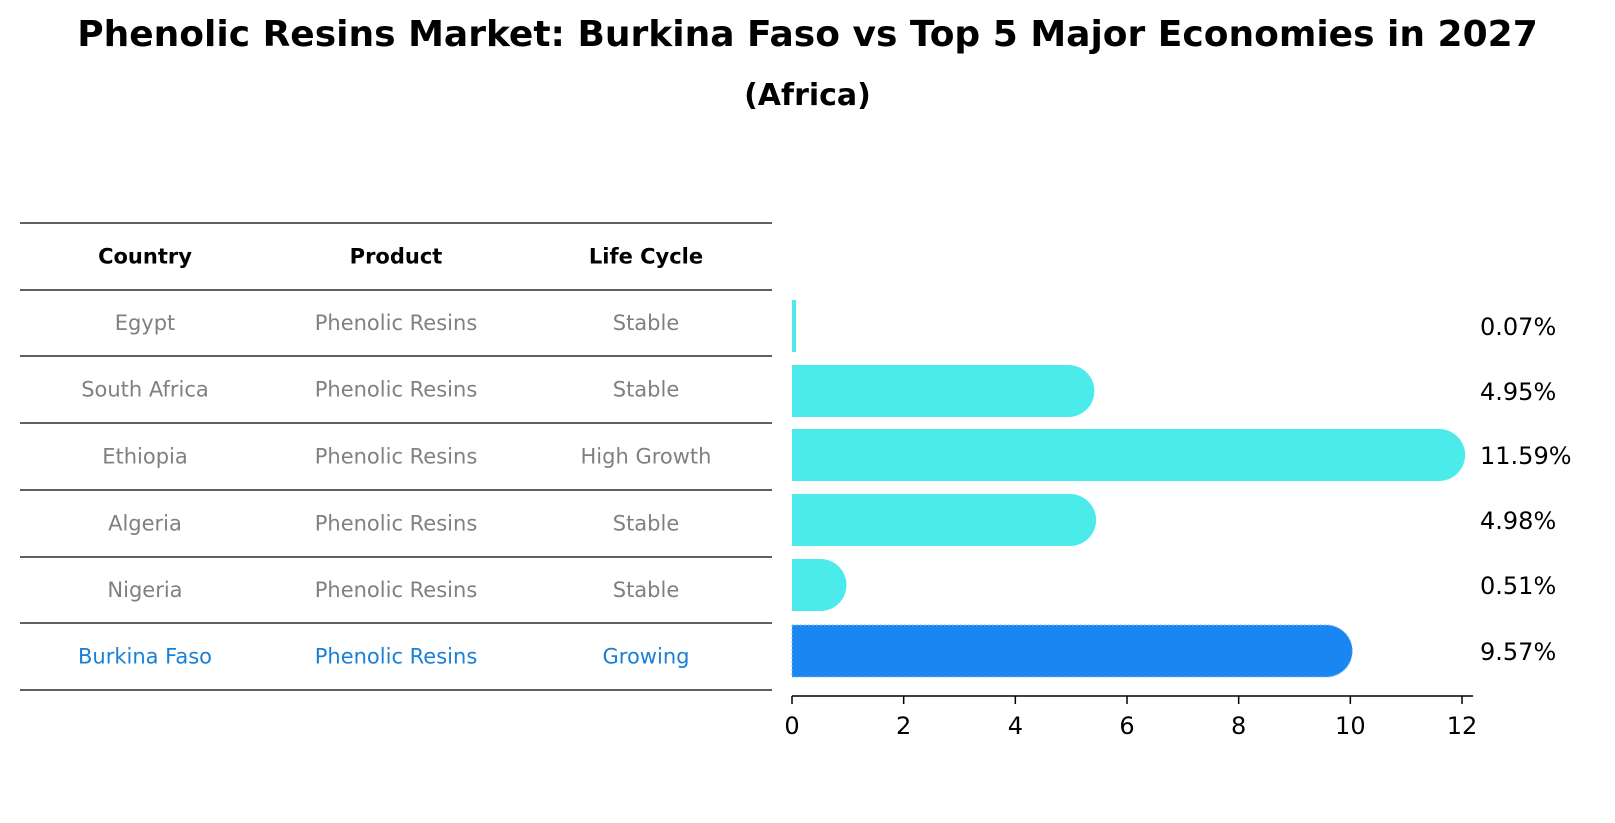  What do you see at coordinates (145, 524) in the screenshot?
I see `table-cell-country: Algeria` at bounding box center [145, 524].